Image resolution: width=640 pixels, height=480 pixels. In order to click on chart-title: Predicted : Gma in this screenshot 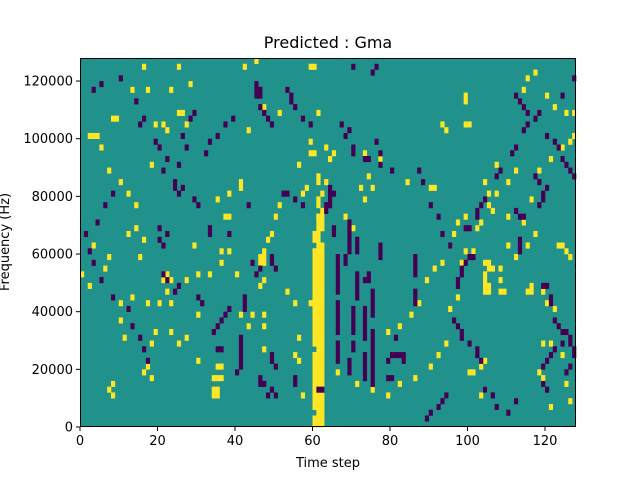, I will do `click(328, 42)`.